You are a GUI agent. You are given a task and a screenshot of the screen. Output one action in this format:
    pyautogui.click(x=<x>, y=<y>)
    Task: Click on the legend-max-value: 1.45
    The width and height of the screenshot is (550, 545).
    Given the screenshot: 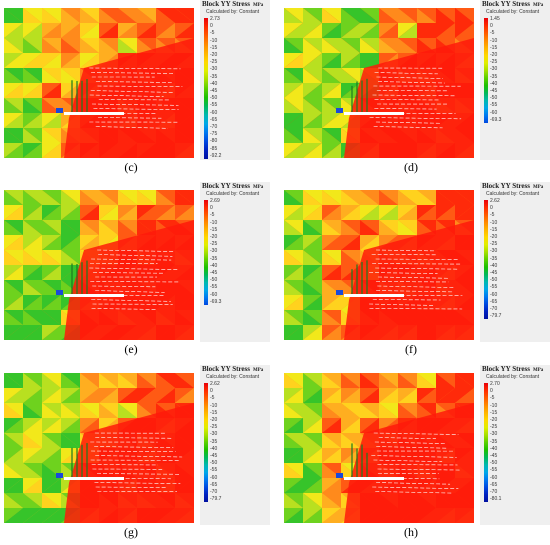 What is the action you would take?
    pyautogui.click(x=495, y=19)
    